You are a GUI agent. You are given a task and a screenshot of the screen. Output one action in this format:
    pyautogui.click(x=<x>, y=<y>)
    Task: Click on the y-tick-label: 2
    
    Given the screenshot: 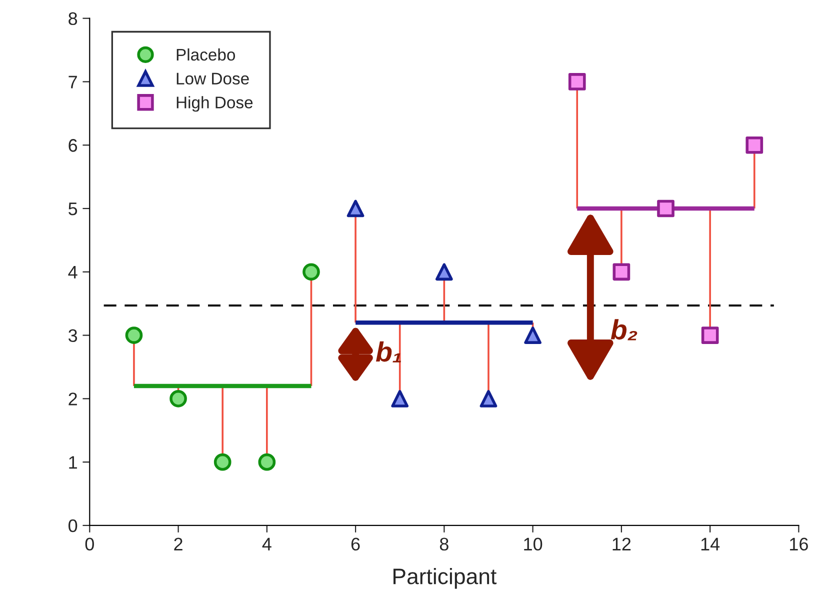 What is the action you would take?
    pyautogui.click(x=72, y=399)
    